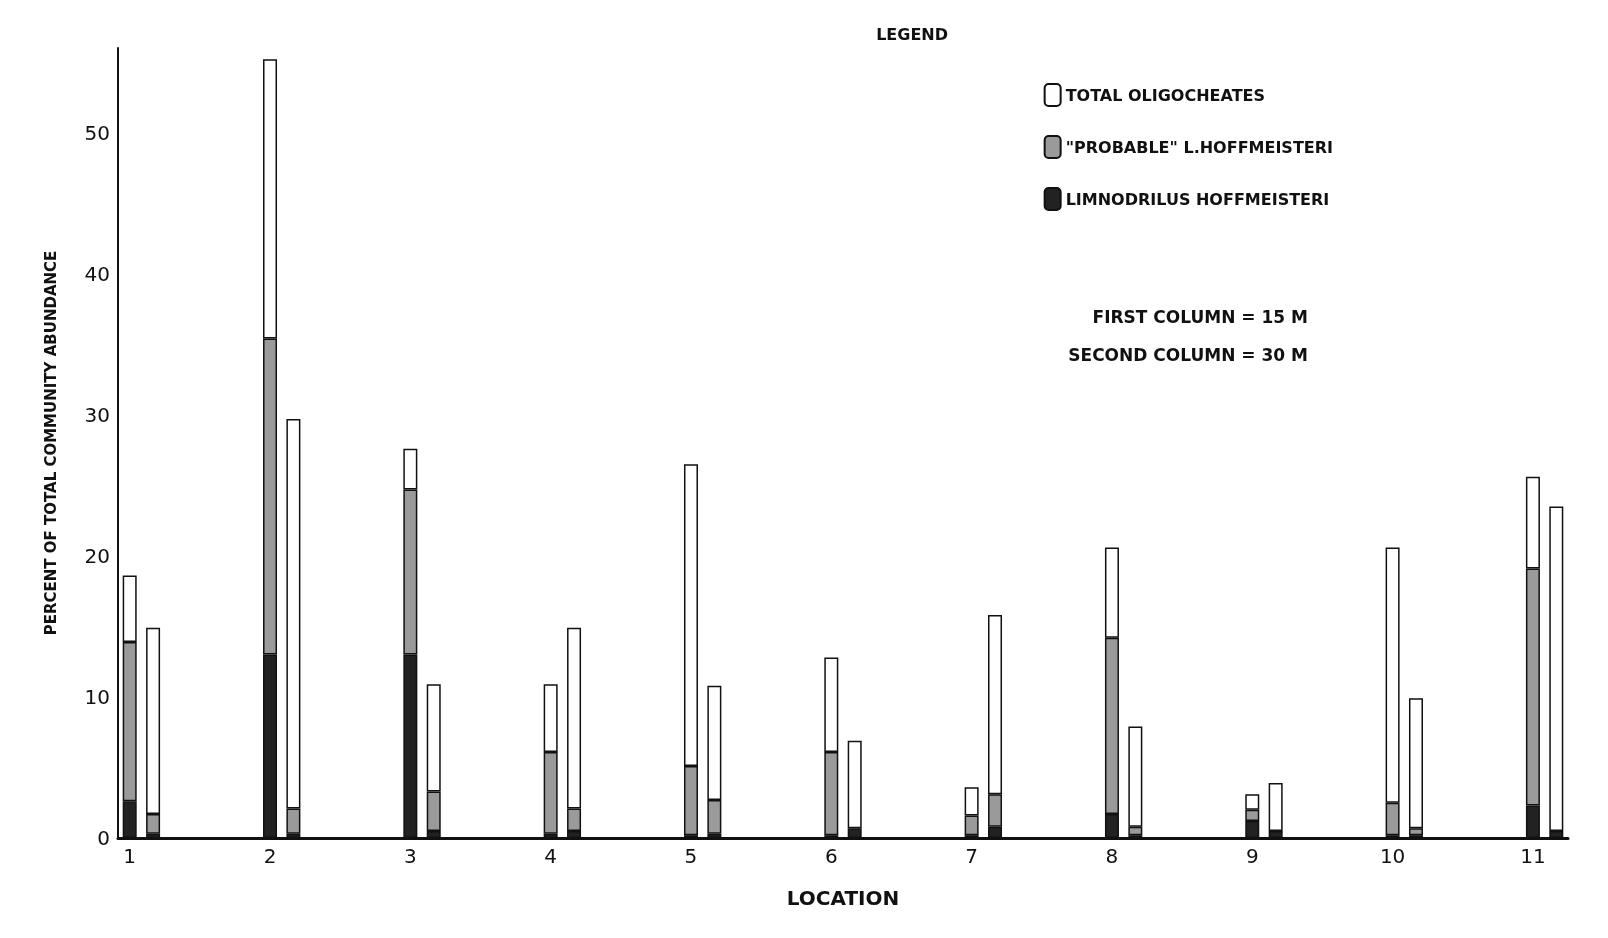  I want to click on x-tick-label: 8, so click(1112, 856).